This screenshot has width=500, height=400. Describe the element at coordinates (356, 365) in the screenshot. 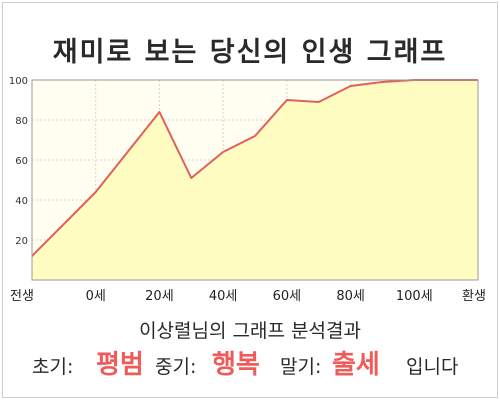

I see `late-value: 출세` at that location.